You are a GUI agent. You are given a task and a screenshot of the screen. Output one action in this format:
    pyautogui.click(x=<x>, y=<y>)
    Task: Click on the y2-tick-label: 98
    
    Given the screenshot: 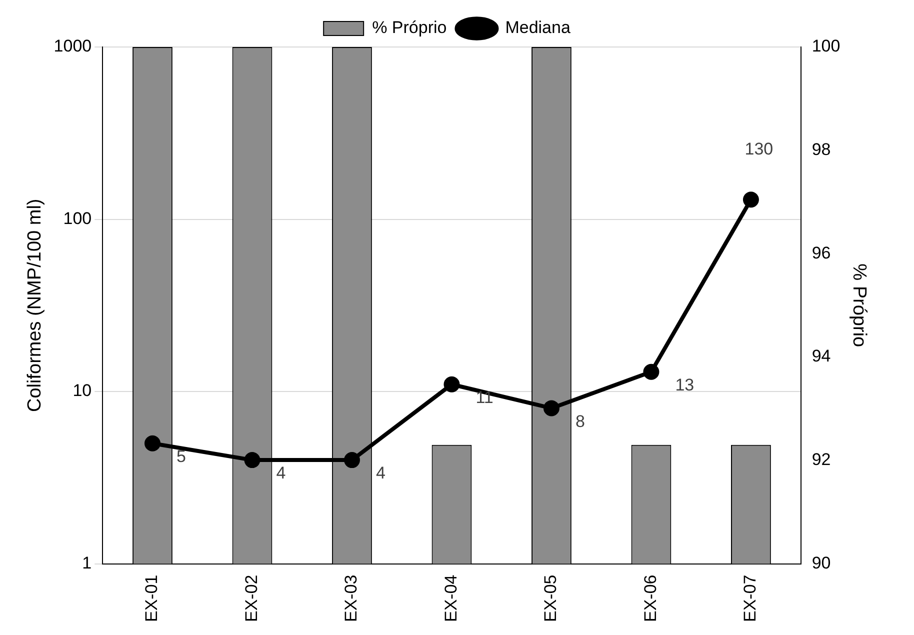 What is the action you would take?
    pyautogui.click(x=821, y=150)
    